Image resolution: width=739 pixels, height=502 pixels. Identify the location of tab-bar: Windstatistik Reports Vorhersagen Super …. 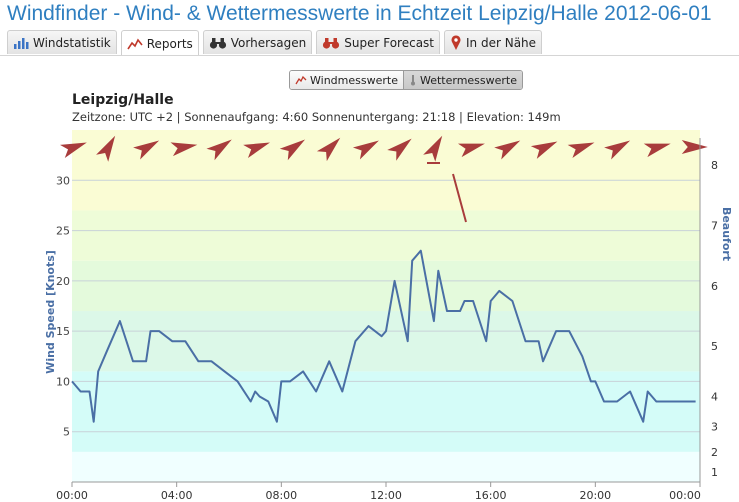
(275, 43).